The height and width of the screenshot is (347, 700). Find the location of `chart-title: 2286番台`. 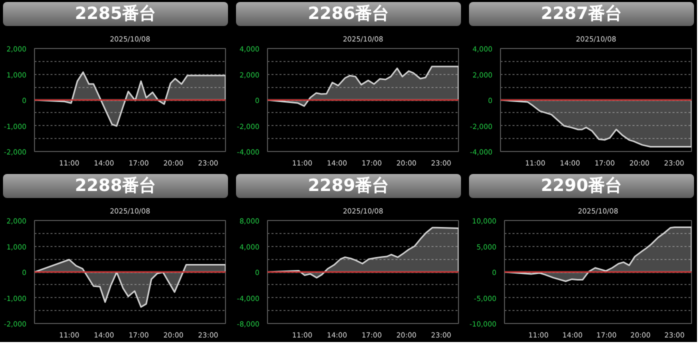

chart-title: 2286番台 is located at coordinates (349, 14).